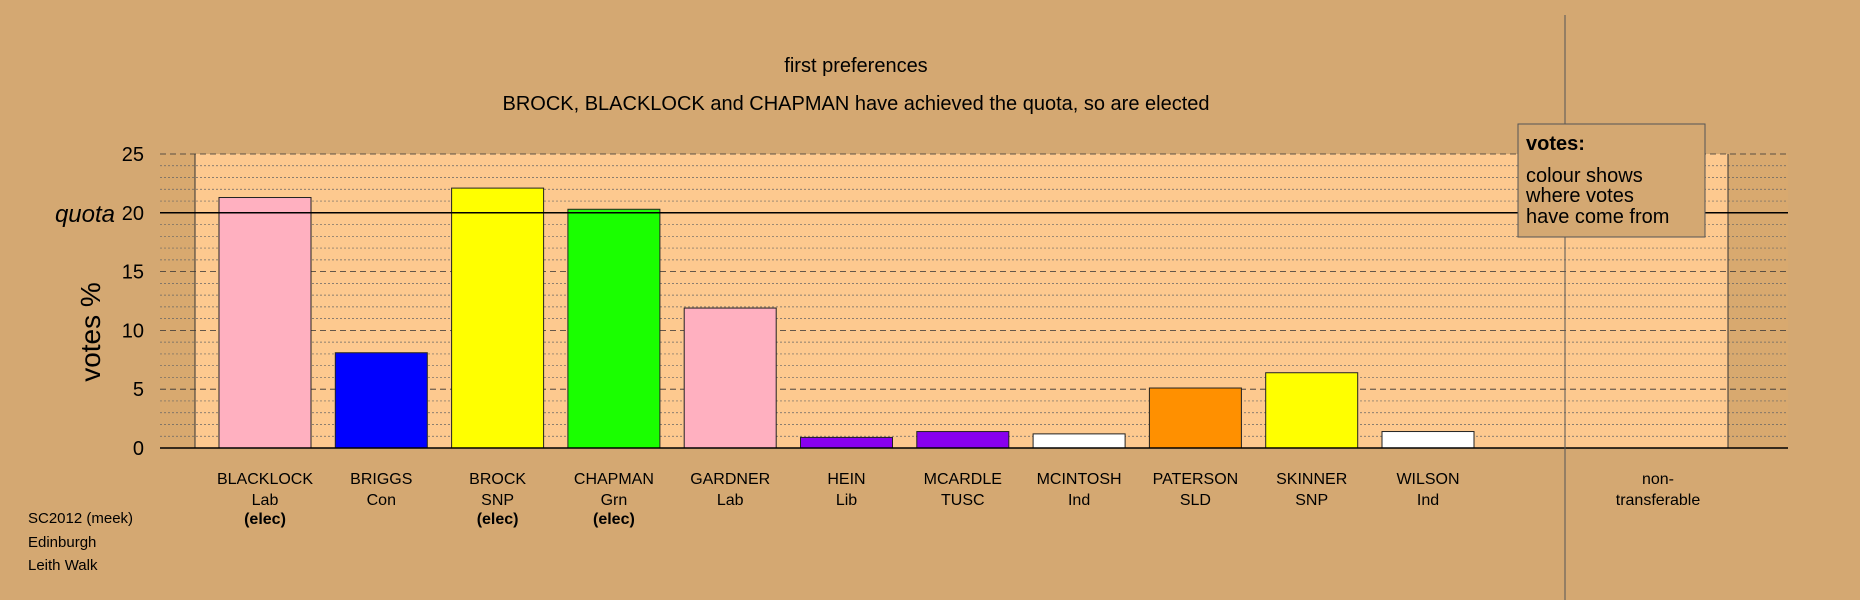 The width and height of the screenshot is (1860, 600). What do you see at coordinates (1658, 479) in the screenshot?
I see `nontransferable-label: non-` at bounding box center [1658, 479].